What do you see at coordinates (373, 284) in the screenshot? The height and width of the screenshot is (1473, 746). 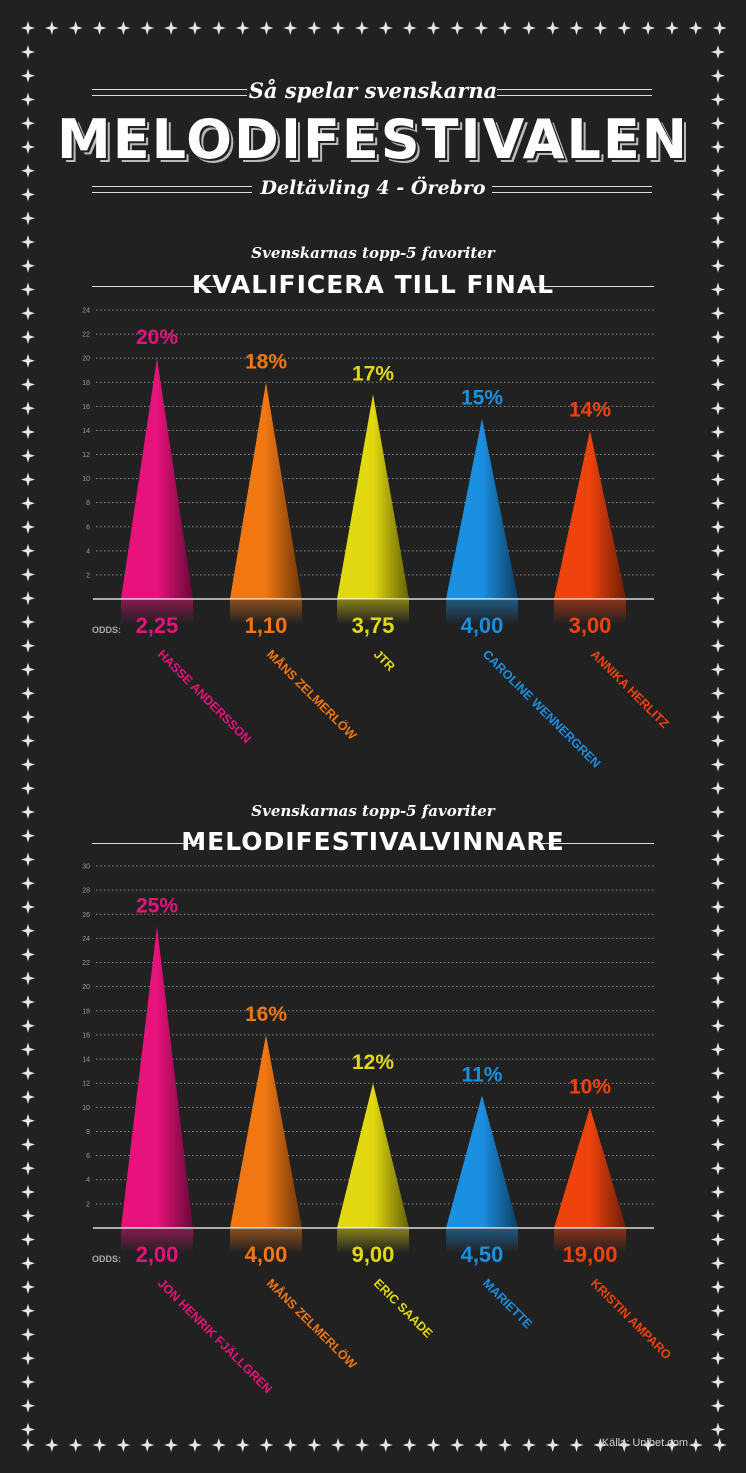 I see `section1-title: KVALIFICERA TILL FINAL` at bounding box center [373, 284].